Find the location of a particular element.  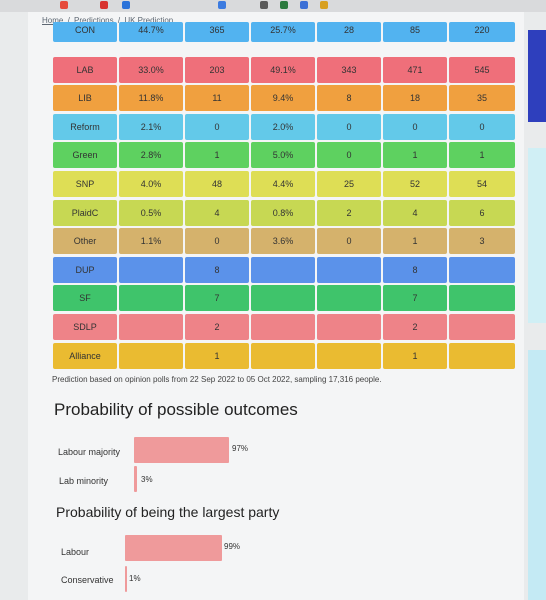

table-cell: 28 is located at coordinates (349, 32).